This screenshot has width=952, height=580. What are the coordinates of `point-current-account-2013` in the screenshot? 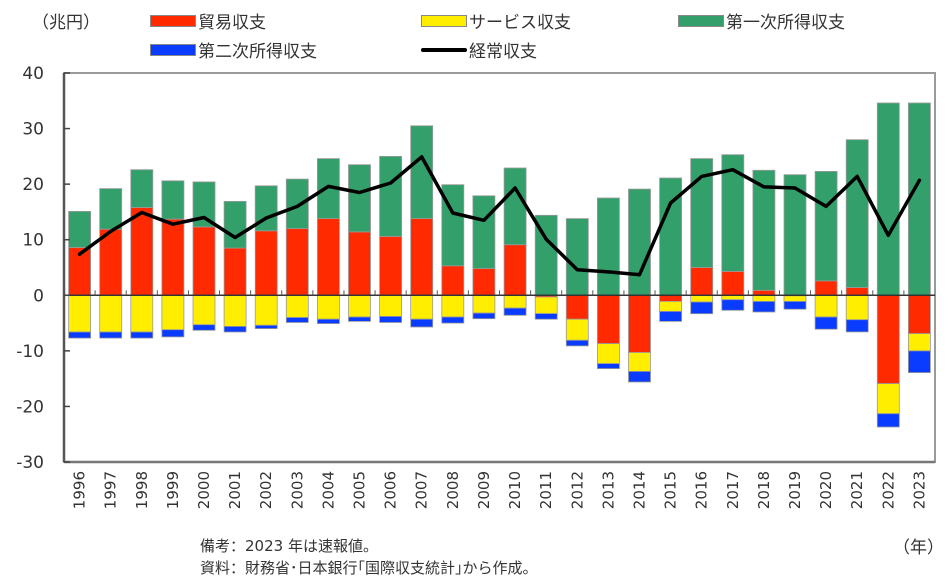 It's located at (608, 272).